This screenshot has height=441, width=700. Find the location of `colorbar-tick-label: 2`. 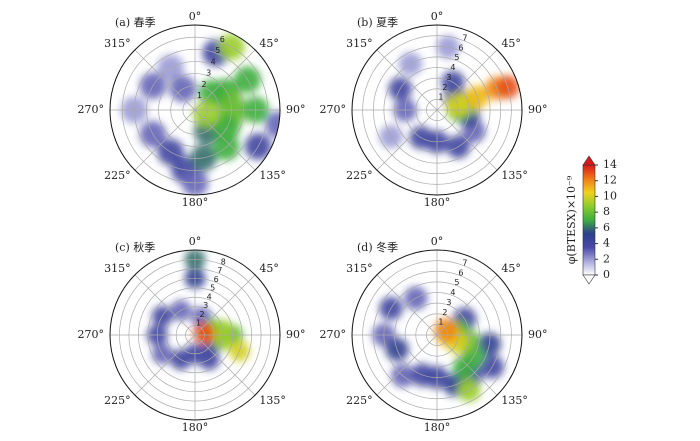

colorbar-tick-label: 2 is located at coordinates (606, 258).